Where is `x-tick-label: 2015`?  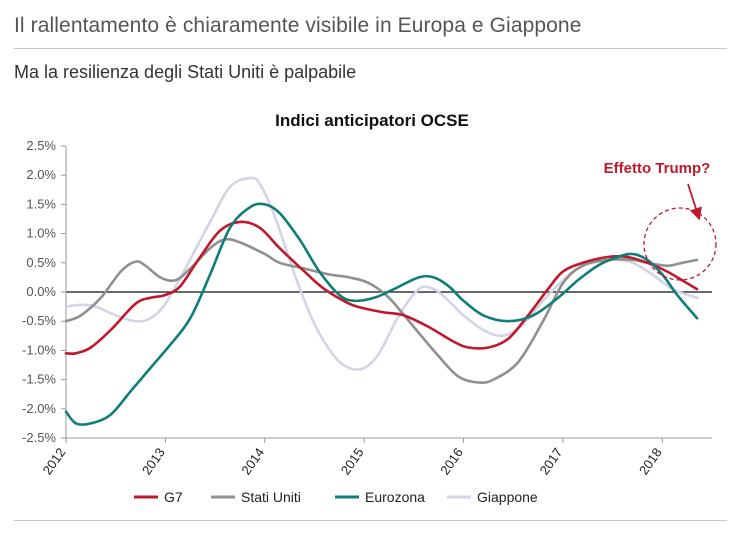
x-tick-label: 2015 is located at coordinates (352, 461).